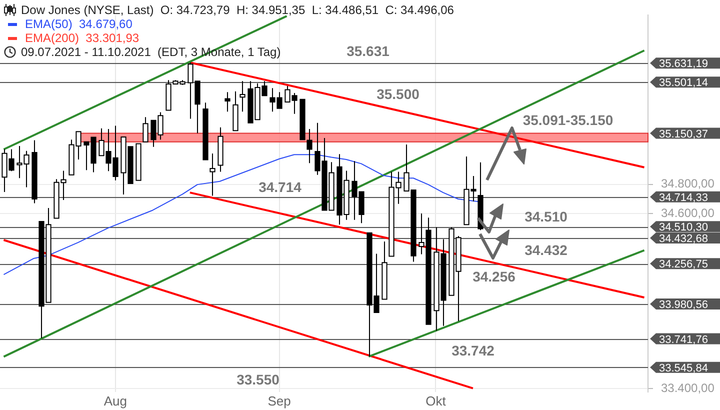  Describe the element at coordinates (683, 228) in the screenshot. I see `ref-line-label: 34.510,30` at that location.